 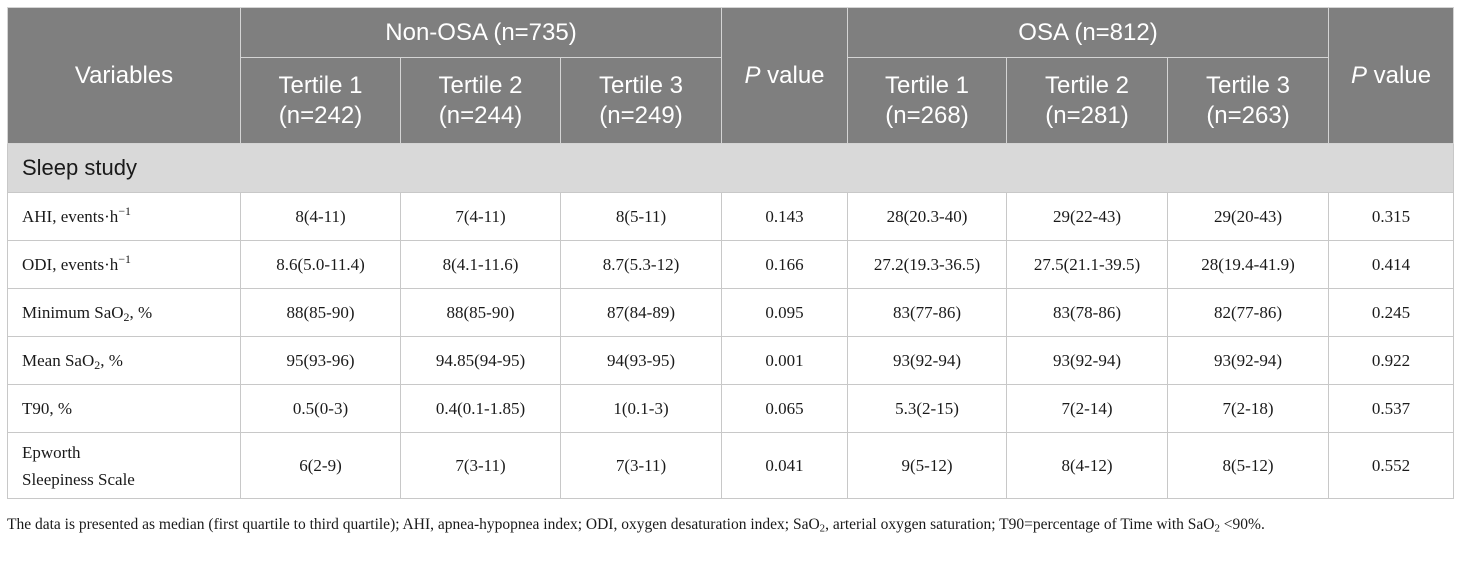 I want to click on table-cell: 7(2-14), so click(x=1087, y=408).